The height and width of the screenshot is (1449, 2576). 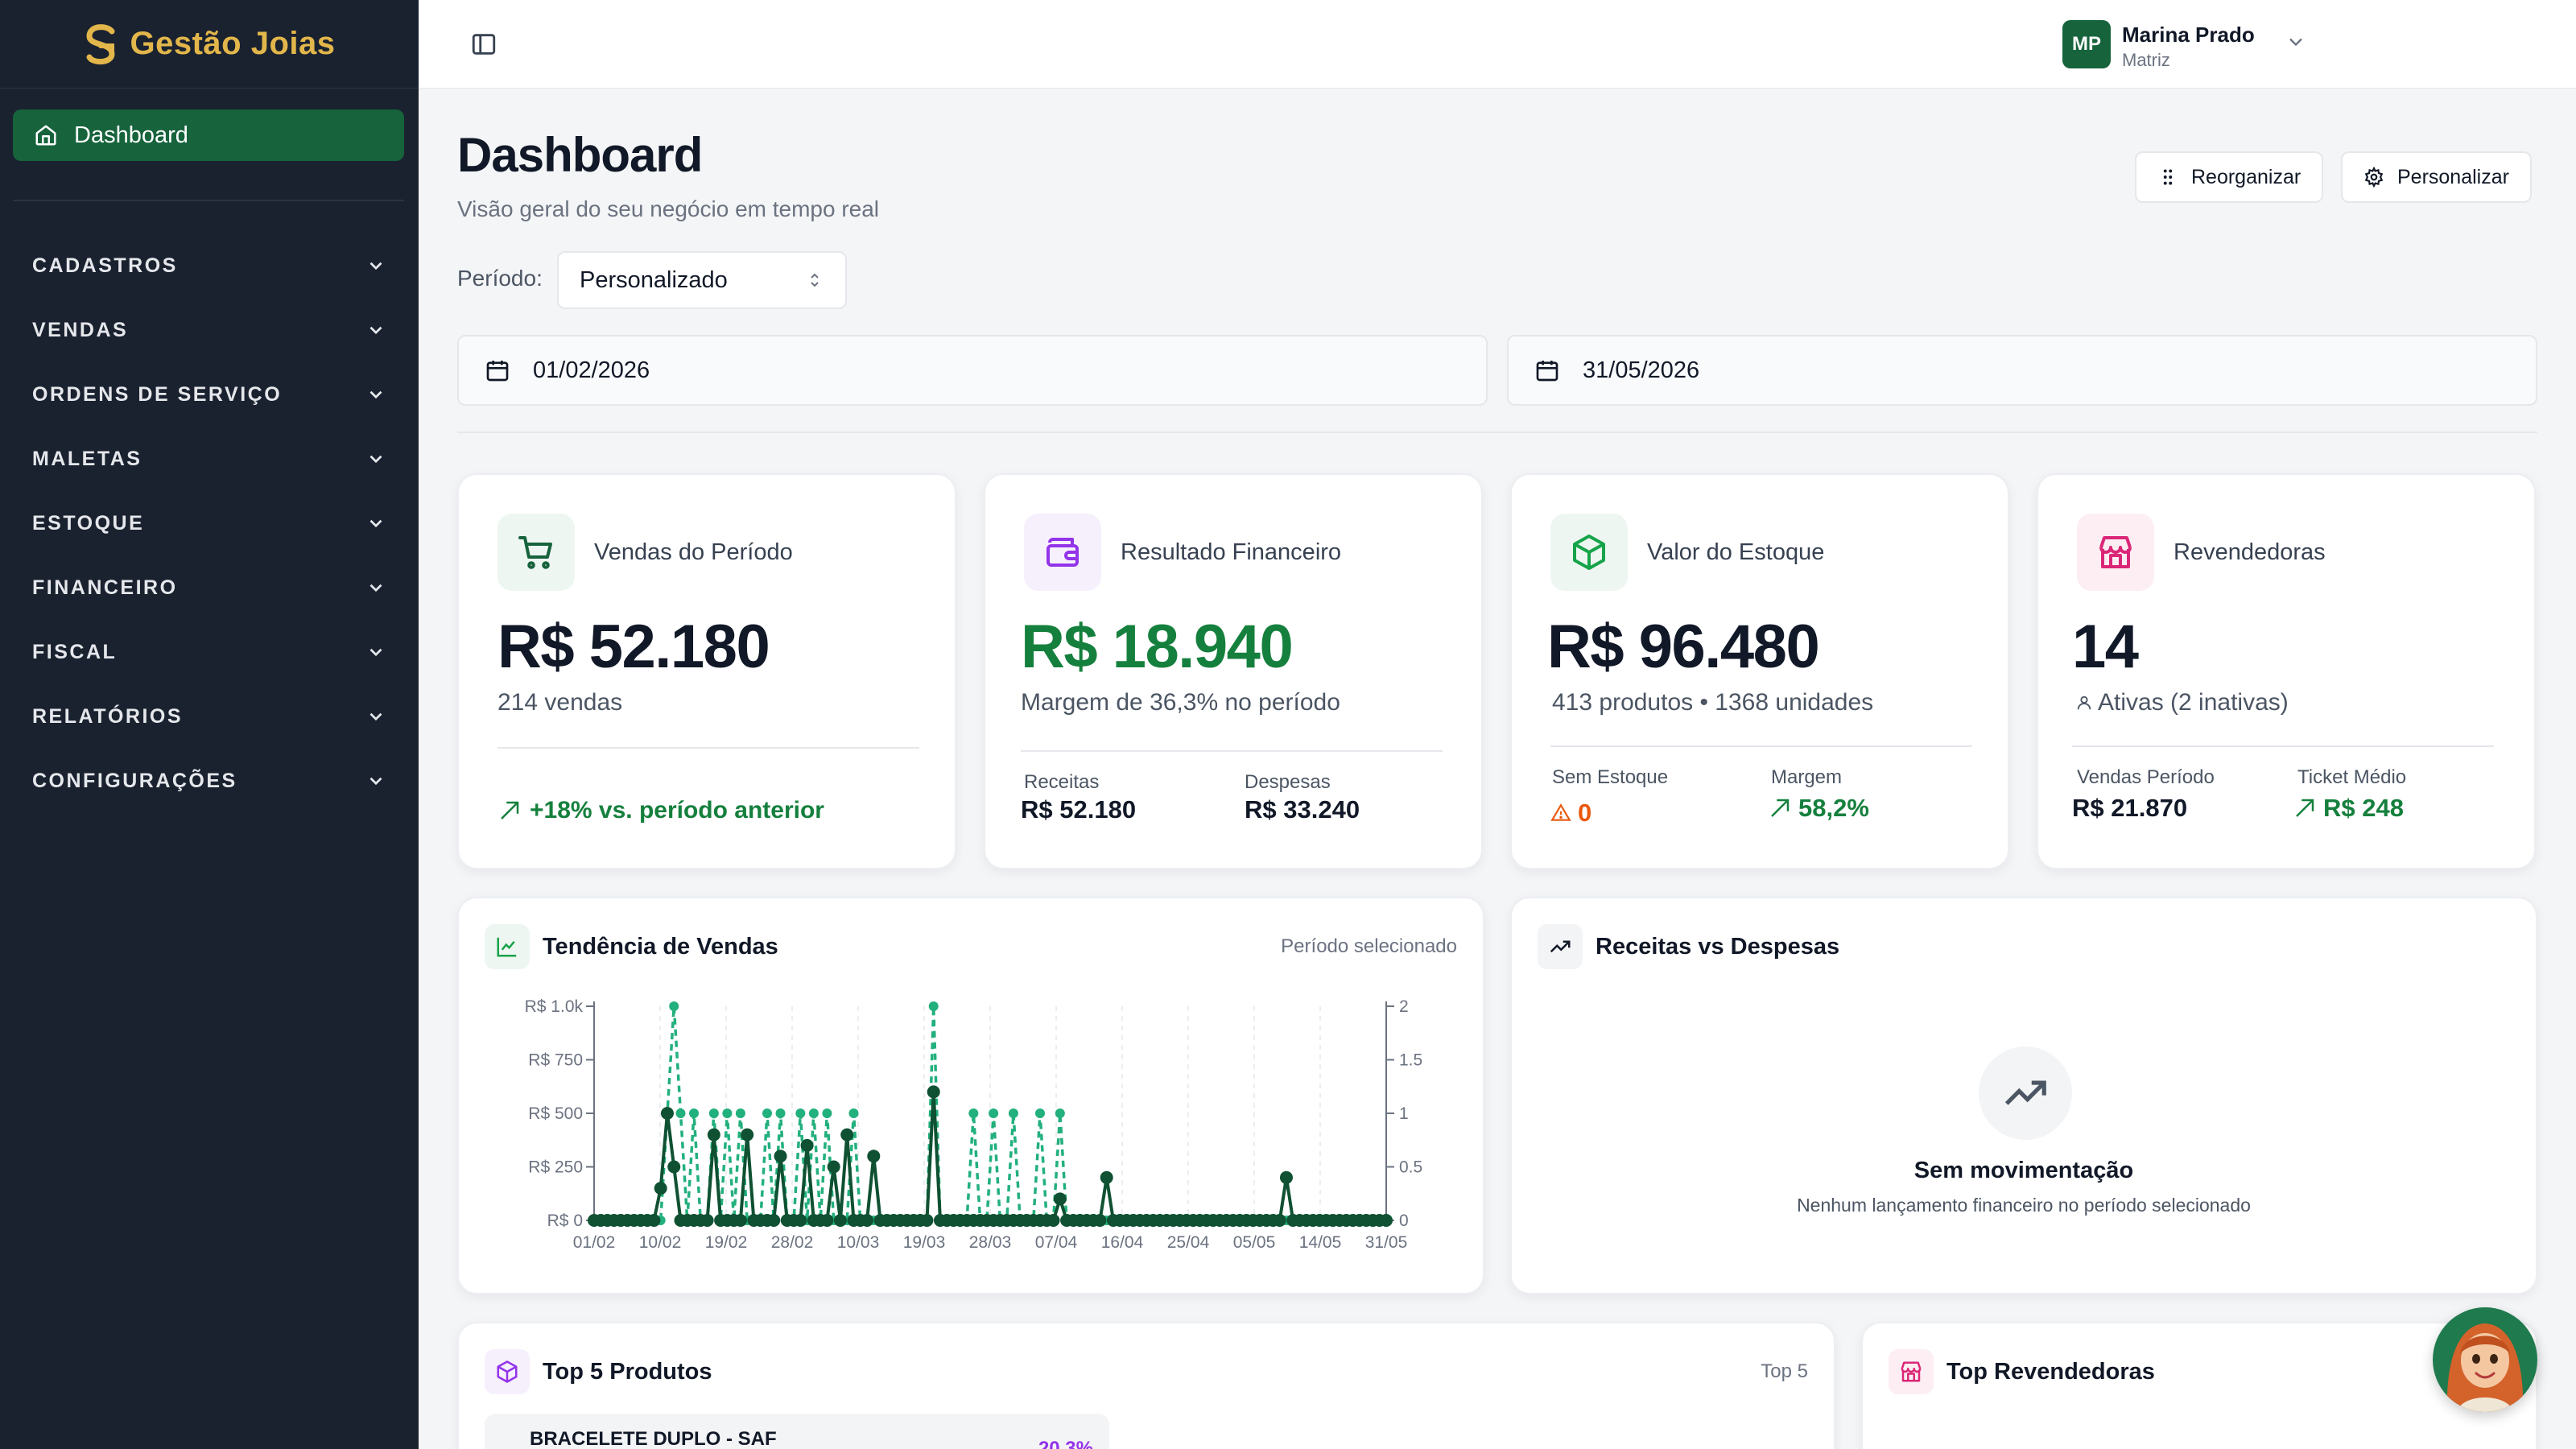 What do you see at coordinates (1784, 1371) in the screenshot?
I see `panel-meta: Top 5` at bounding box center [1784, 1371].